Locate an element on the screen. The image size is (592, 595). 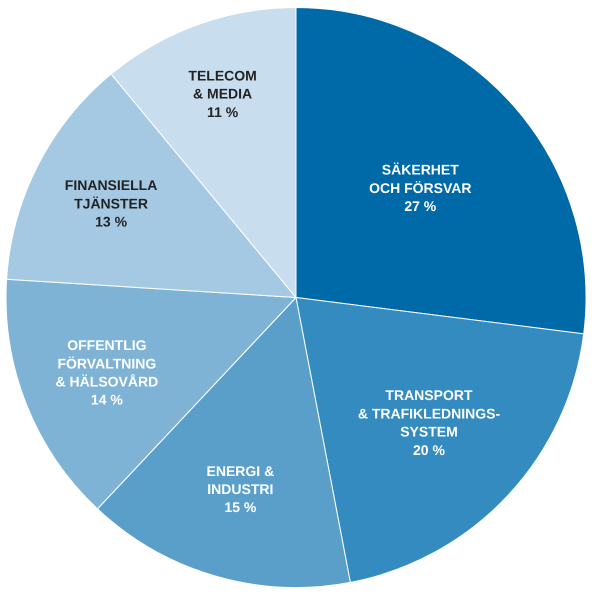
data-label: 20 % is located at coordinates (429, 450).